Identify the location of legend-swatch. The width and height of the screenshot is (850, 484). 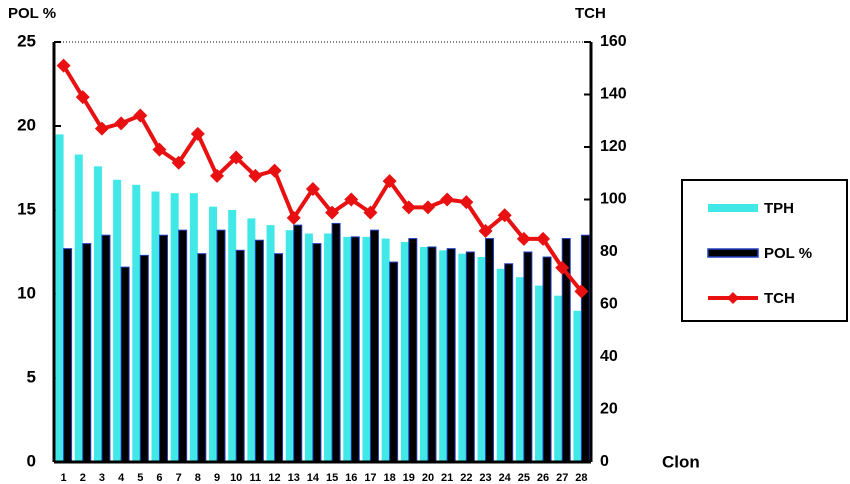
(733, 253).